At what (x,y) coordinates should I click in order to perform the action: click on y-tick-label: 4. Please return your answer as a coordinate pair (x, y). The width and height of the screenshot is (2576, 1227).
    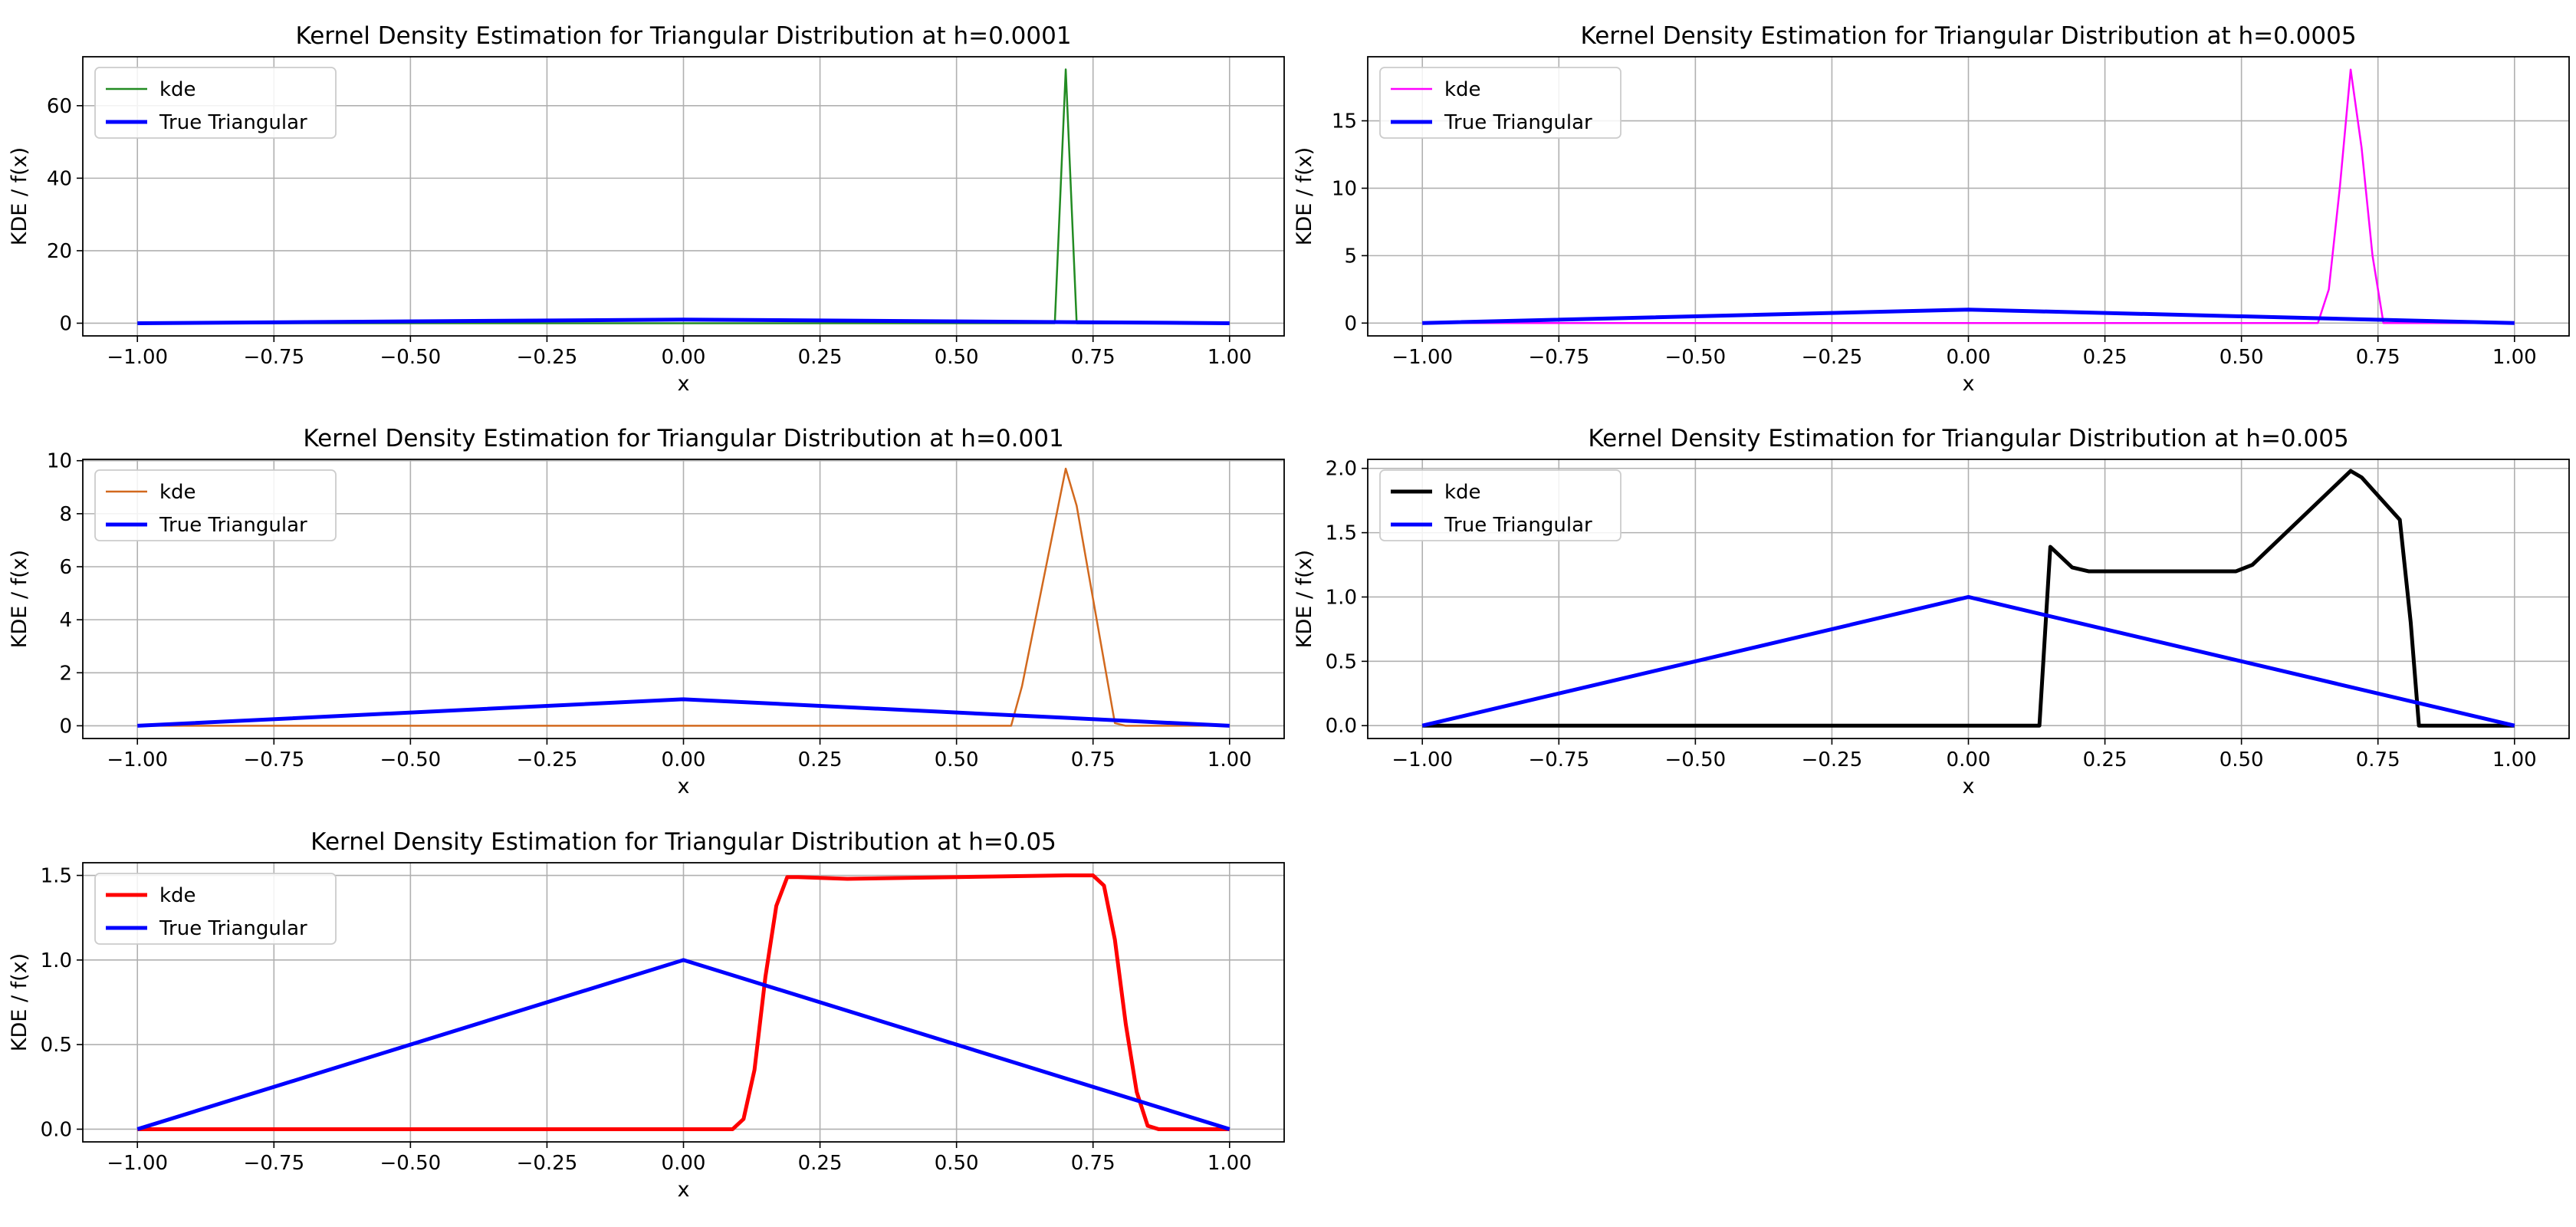
    Looking at the image, I should click on (66, 620).